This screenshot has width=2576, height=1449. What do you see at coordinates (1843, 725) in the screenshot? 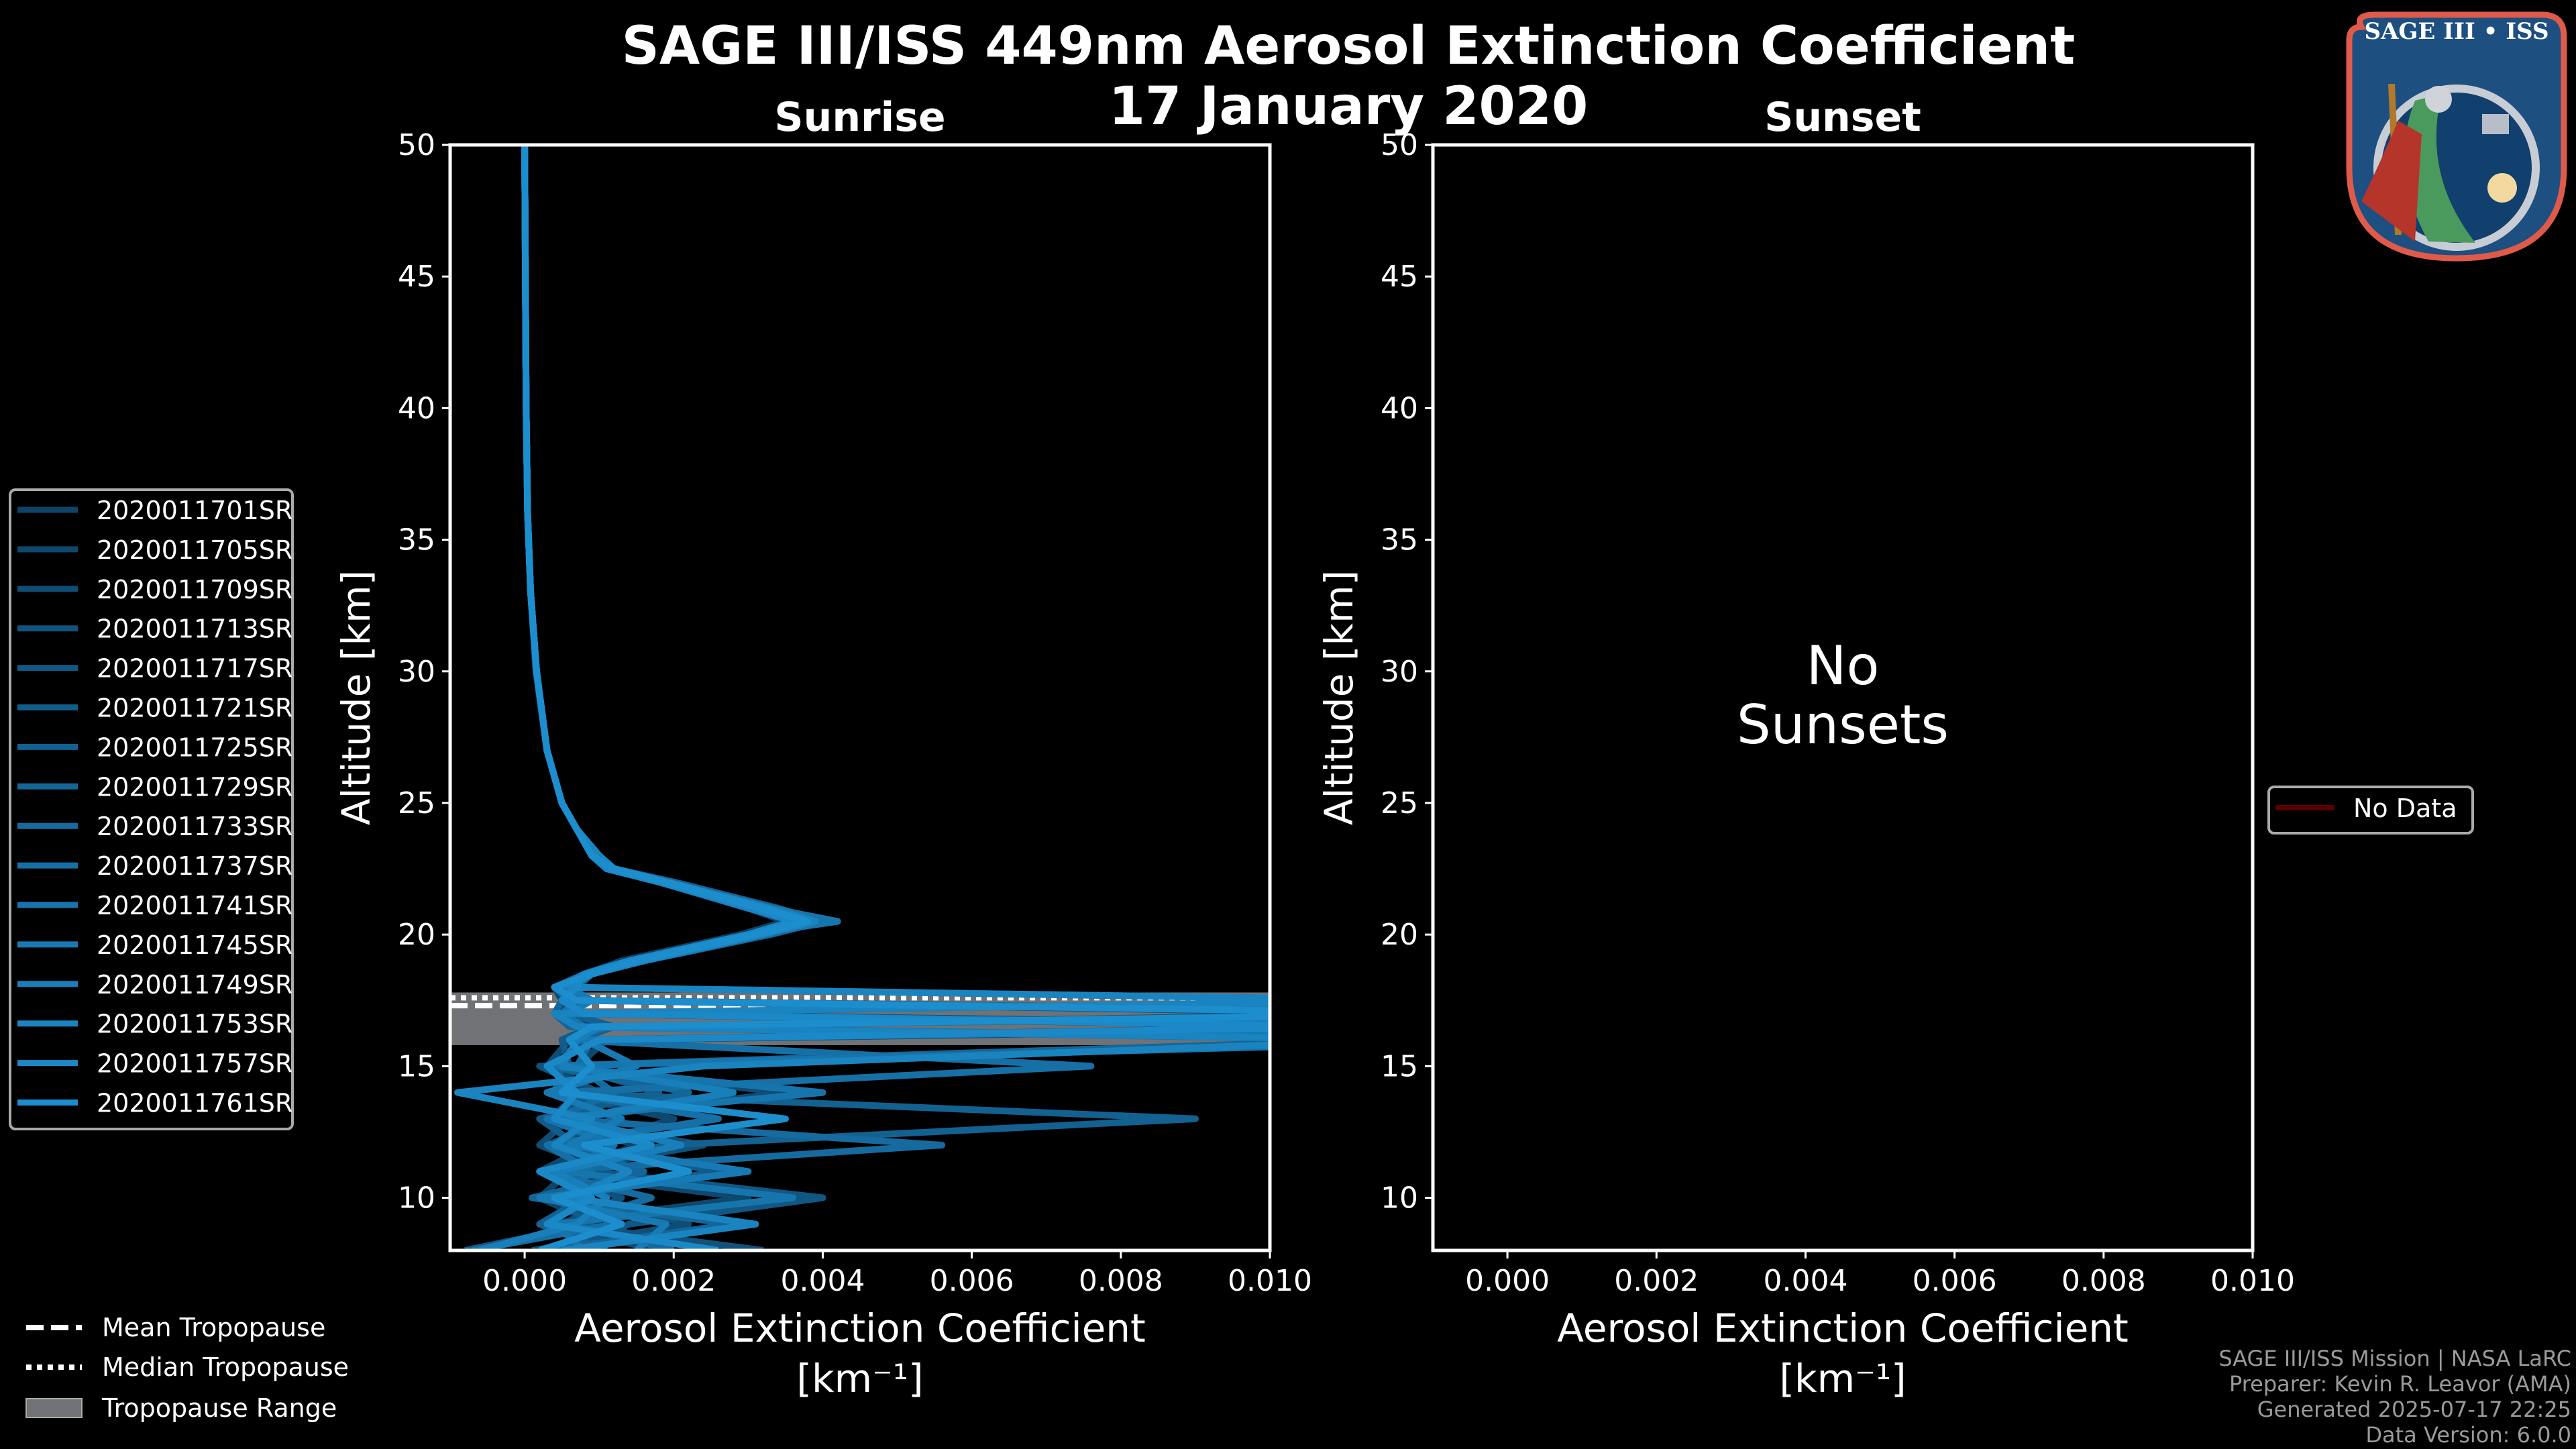
I see `no-sunsets-annotation: Sunsets` at bounding box center [1843, 725].